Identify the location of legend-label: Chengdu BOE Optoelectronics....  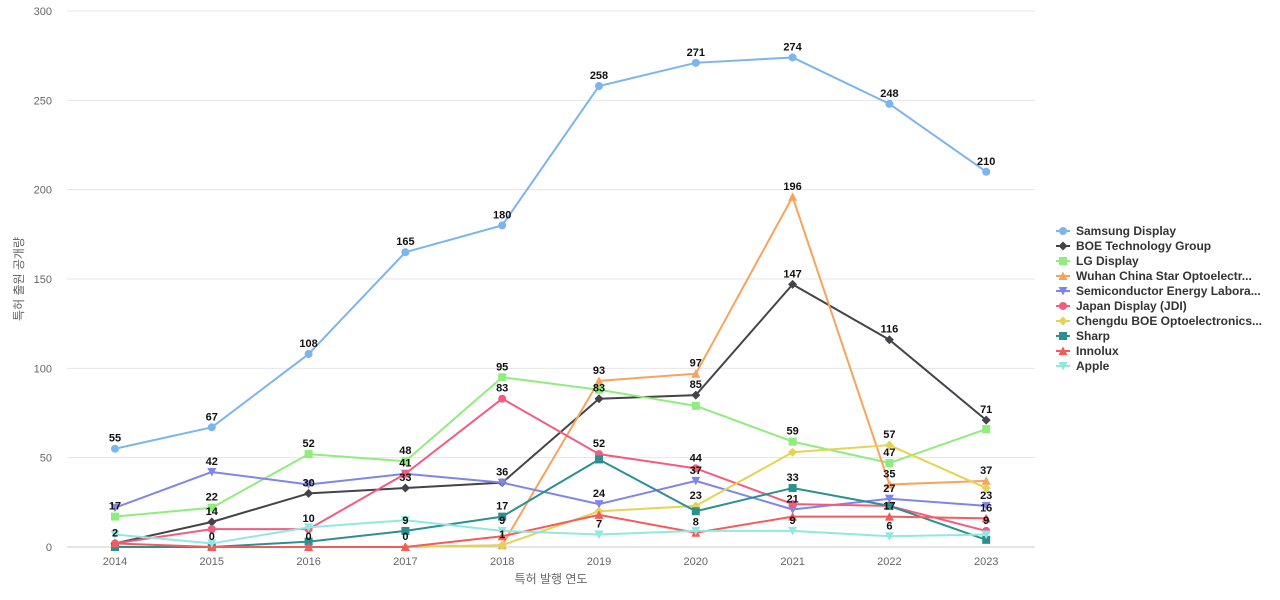
(1169, 321).